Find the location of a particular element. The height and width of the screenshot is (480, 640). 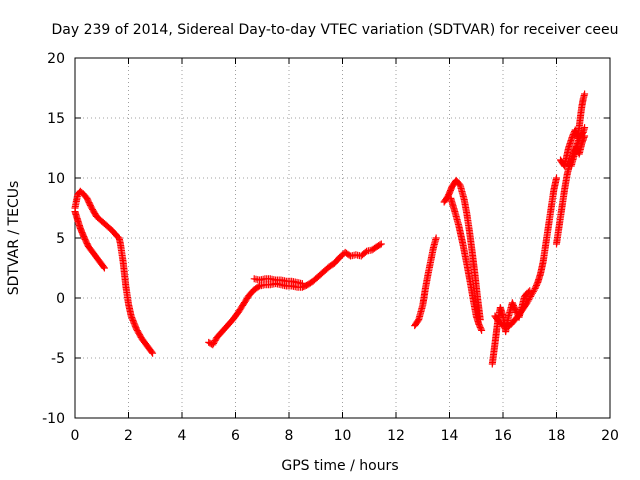

y-tick-label: 15 is located at coordinates (56, 119).